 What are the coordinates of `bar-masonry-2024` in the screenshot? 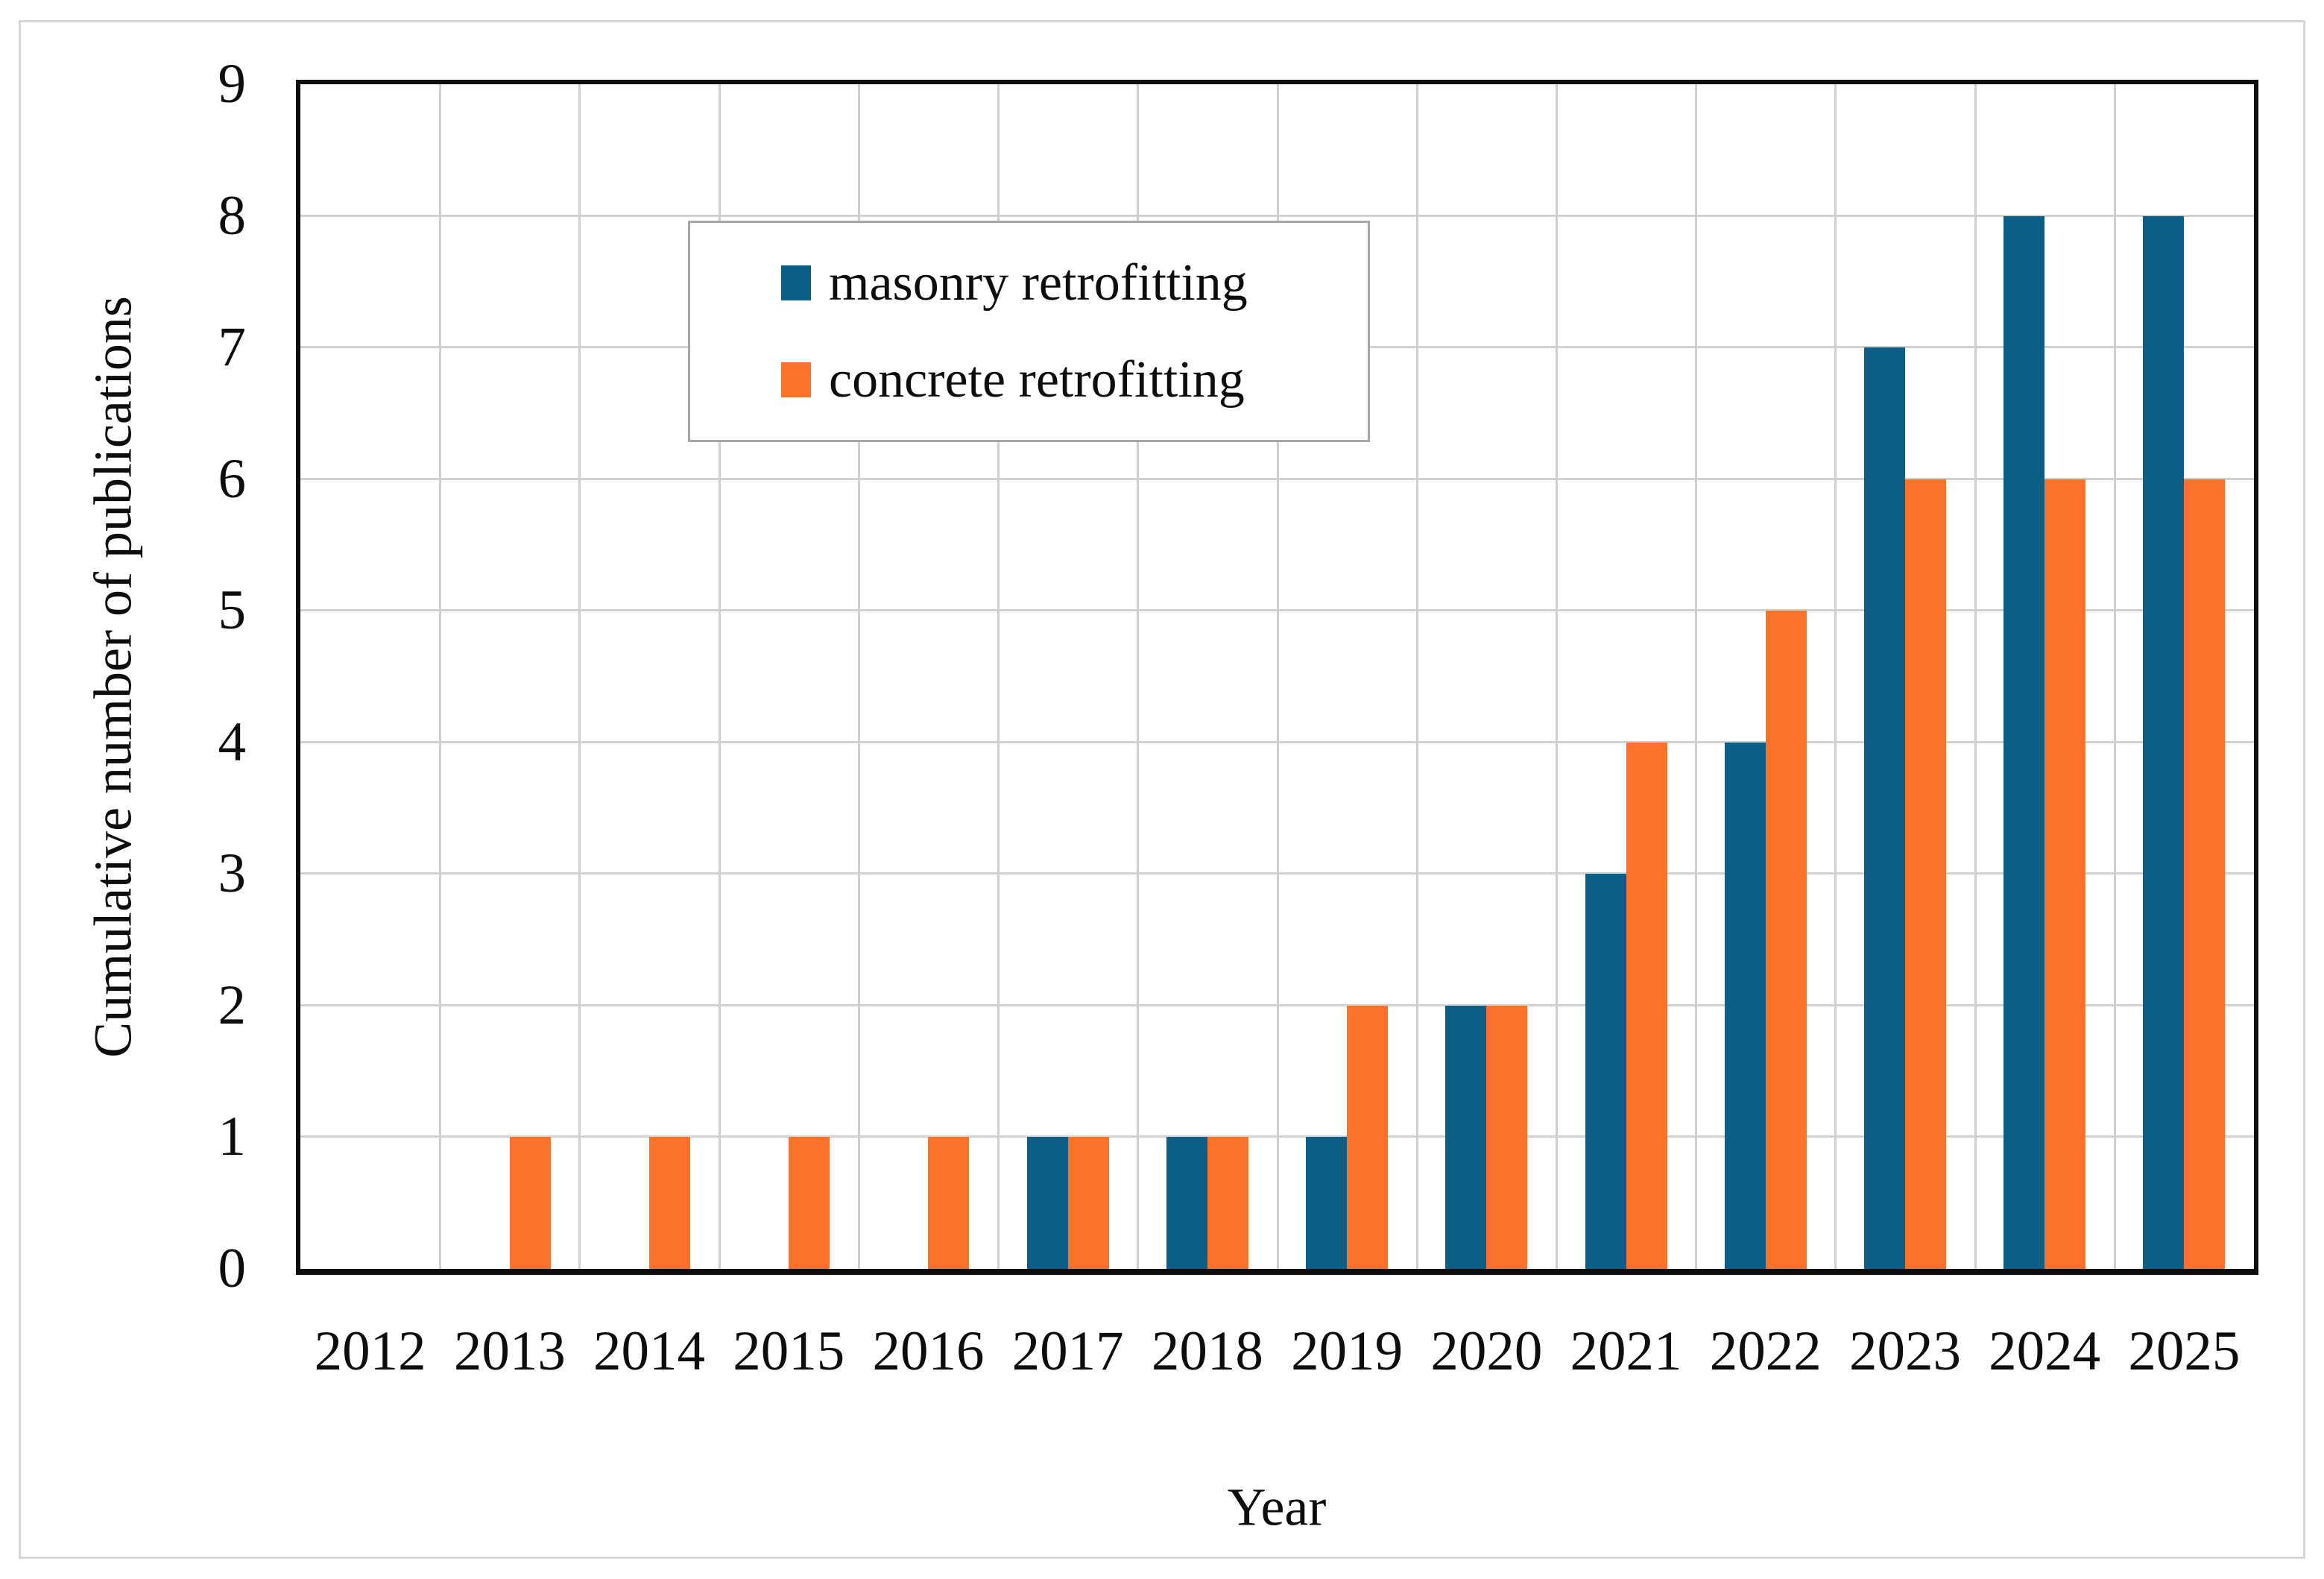 It's located at (2024, 742).